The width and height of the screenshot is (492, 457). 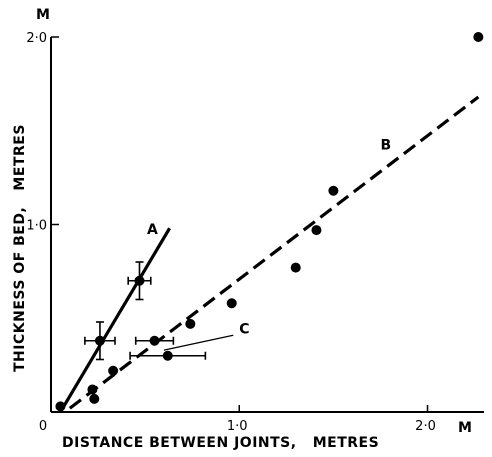 I want to click on y-axis-unit: M, so click(x=43, y=15).